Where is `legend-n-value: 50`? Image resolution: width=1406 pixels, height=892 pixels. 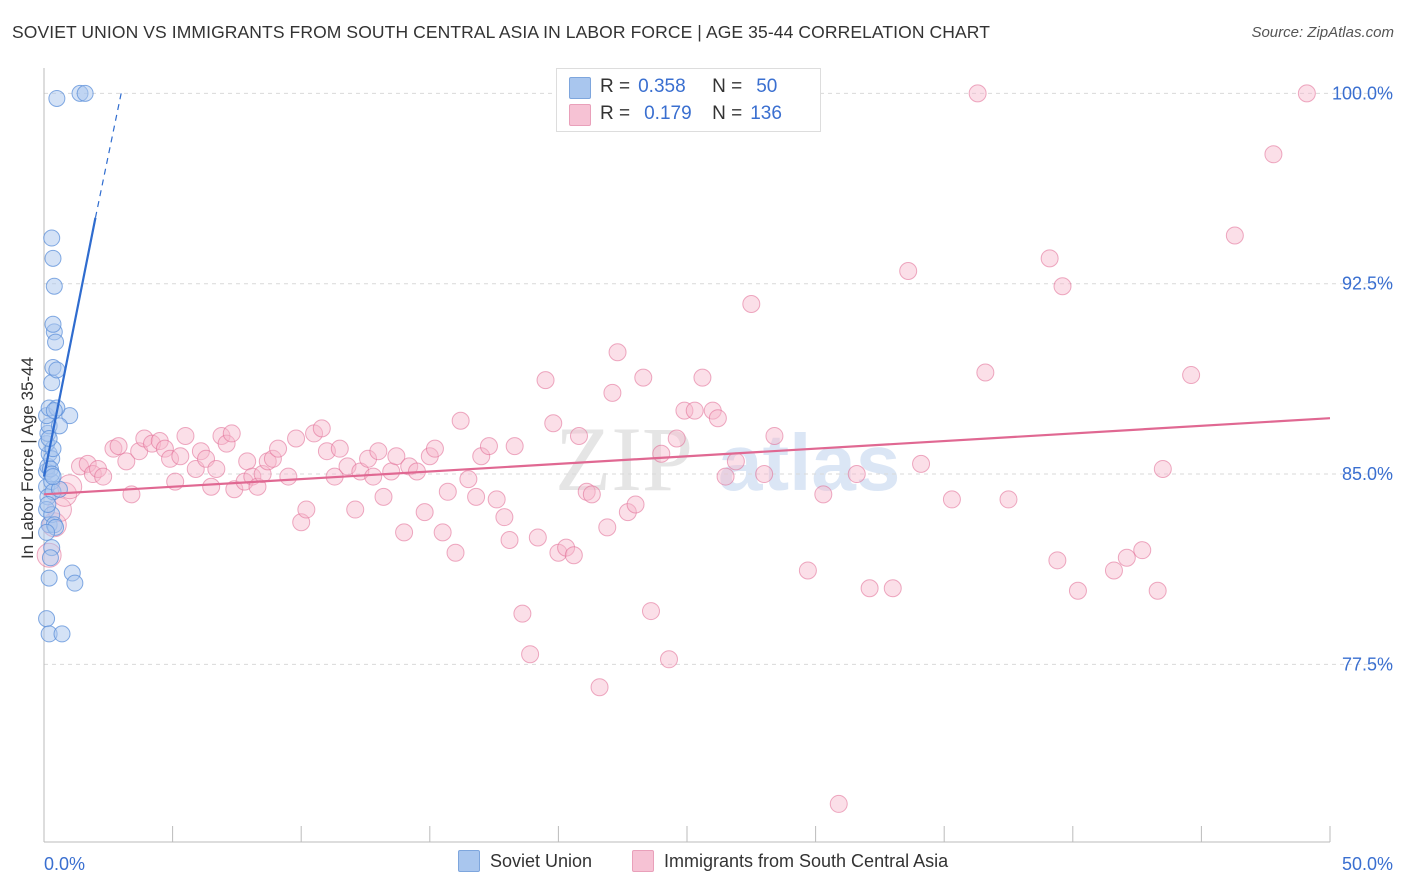 legend-n-value: 50 is located at coordinates (767, 86).